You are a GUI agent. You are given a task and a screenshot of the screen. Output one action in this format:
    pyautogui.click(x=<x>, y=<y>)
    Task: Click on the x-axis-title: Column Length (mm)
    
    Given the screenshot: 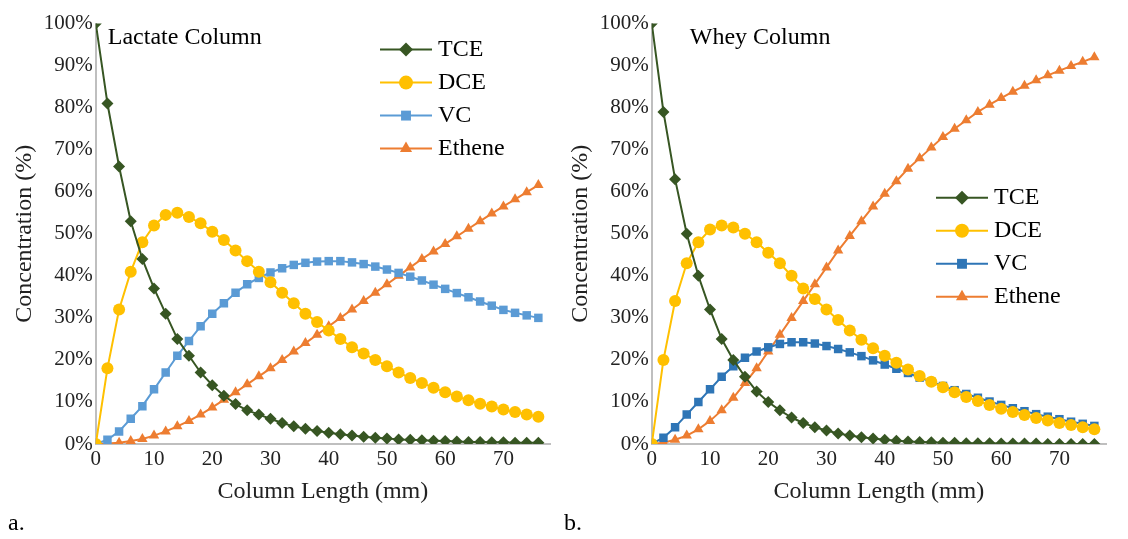 What is the action you would take?
    pyautogui.click(x=323, y=489)
    